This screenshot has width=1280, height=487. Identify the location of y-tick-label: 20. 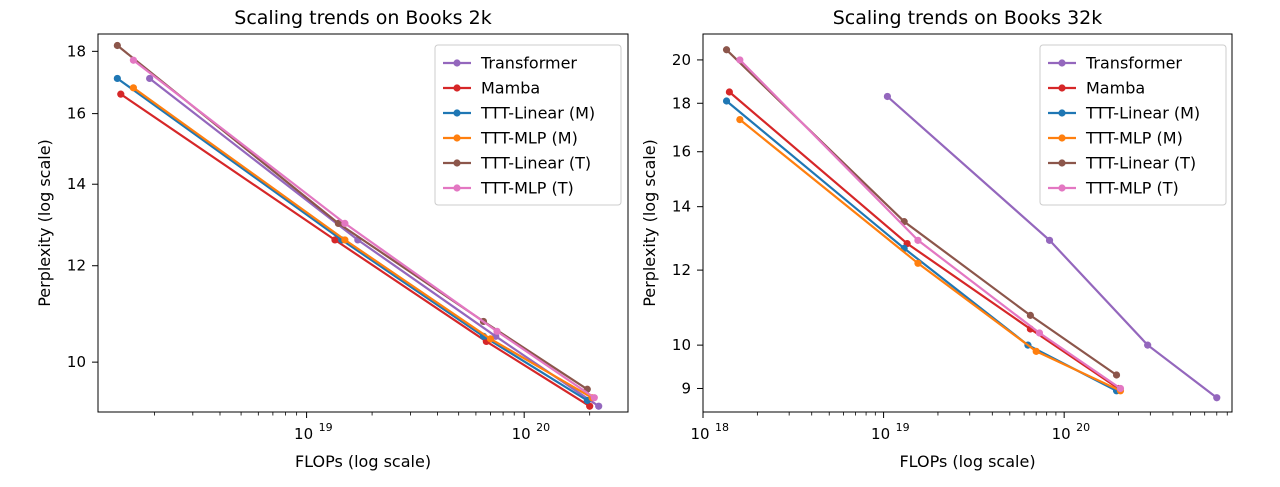
(681, 60).